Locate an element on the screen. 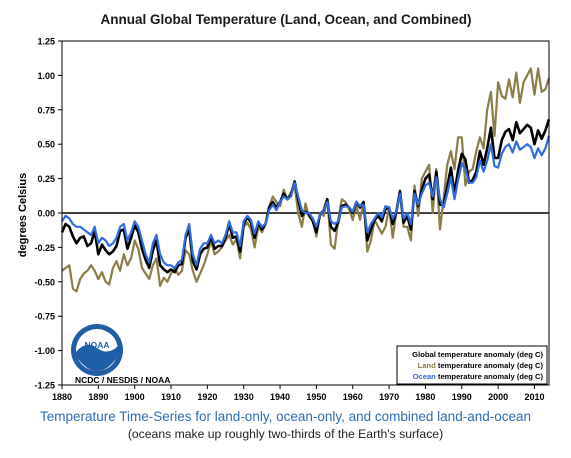  legend-entry-land: Land temperature anomaly (deg C) is located at coordinates (481, 365).